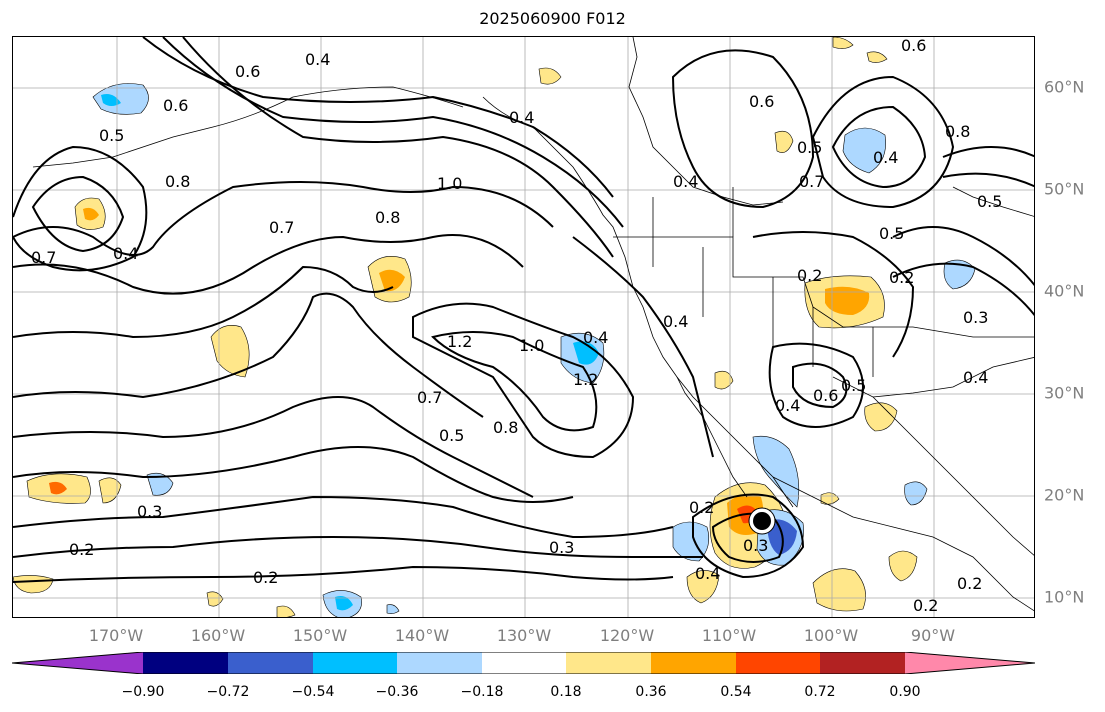 Image resolution: width=1105 pixels, height=712 pixels. I want to click on colorbar-tick-label: −0.54, so click(313, 692).